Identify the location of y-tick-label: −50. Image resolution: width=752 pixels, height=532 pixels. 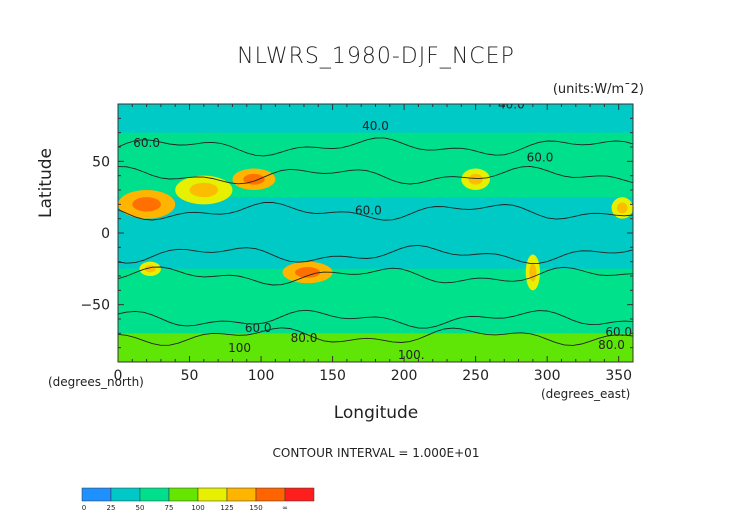
(95, 306).